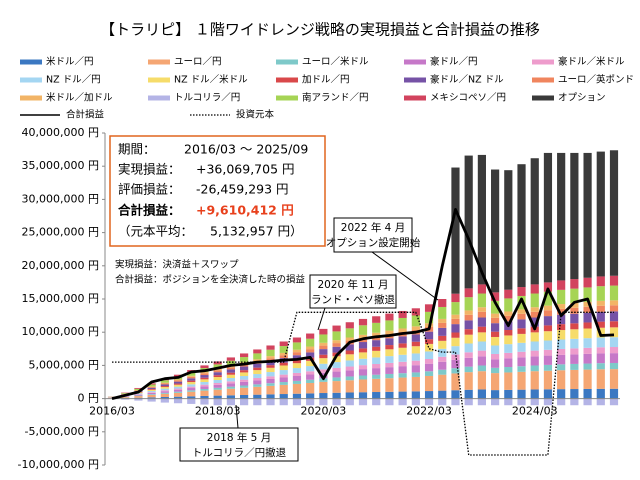 The height and width of the screenshot is (480, 640). I want to click on legend-label: NZ ドル／米ドル, so click(211, 80).